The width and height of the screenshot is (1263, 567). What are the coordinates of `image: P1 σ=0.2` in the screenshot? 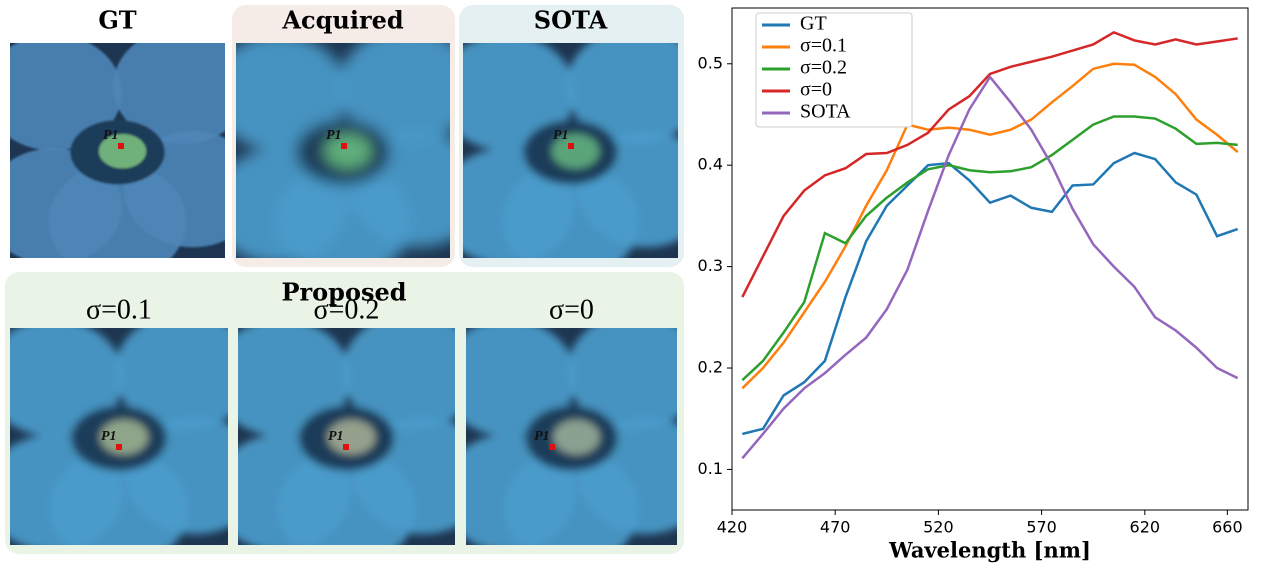 It's located at (346, 419).